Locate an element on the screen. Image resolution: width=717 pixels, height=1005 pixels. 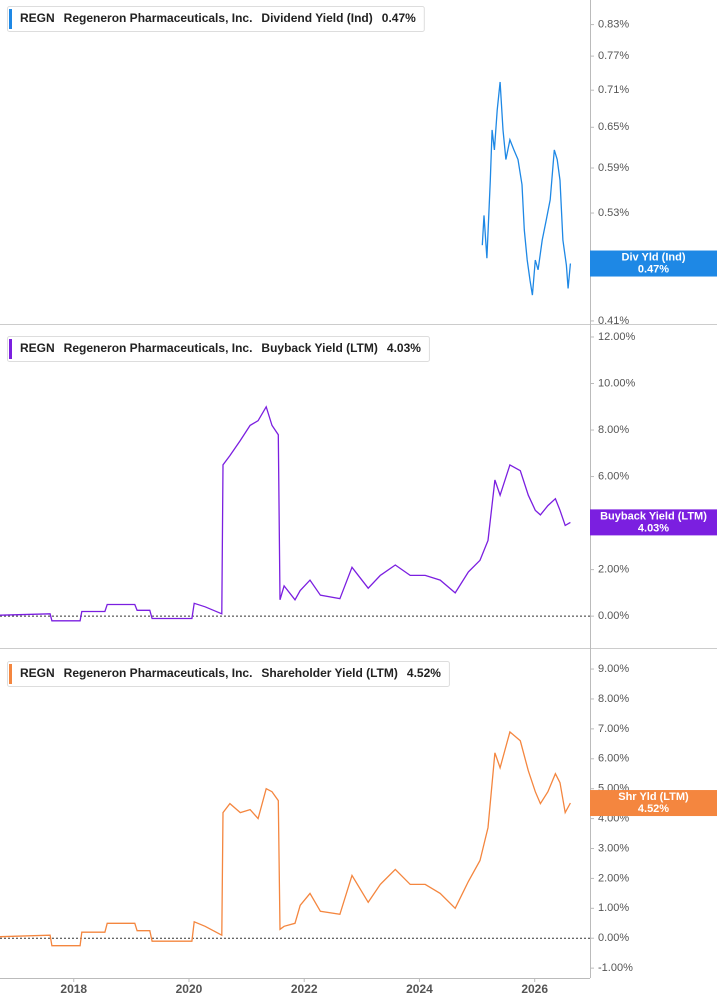
flag-value: 4.52% is located at coordinates (653, 809).